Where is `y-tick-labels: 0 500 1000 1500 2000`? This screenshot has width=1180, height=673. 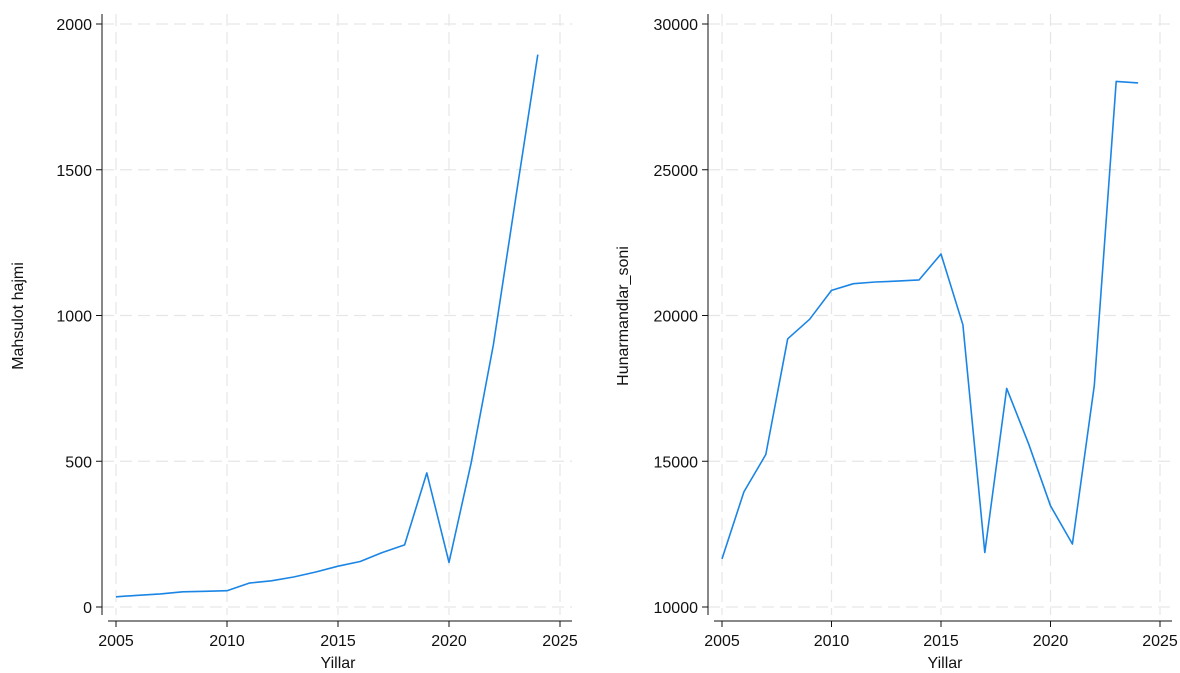
y-tick-labels: 0 500 1000 1500 2000 is located at coordinates (74, 317).